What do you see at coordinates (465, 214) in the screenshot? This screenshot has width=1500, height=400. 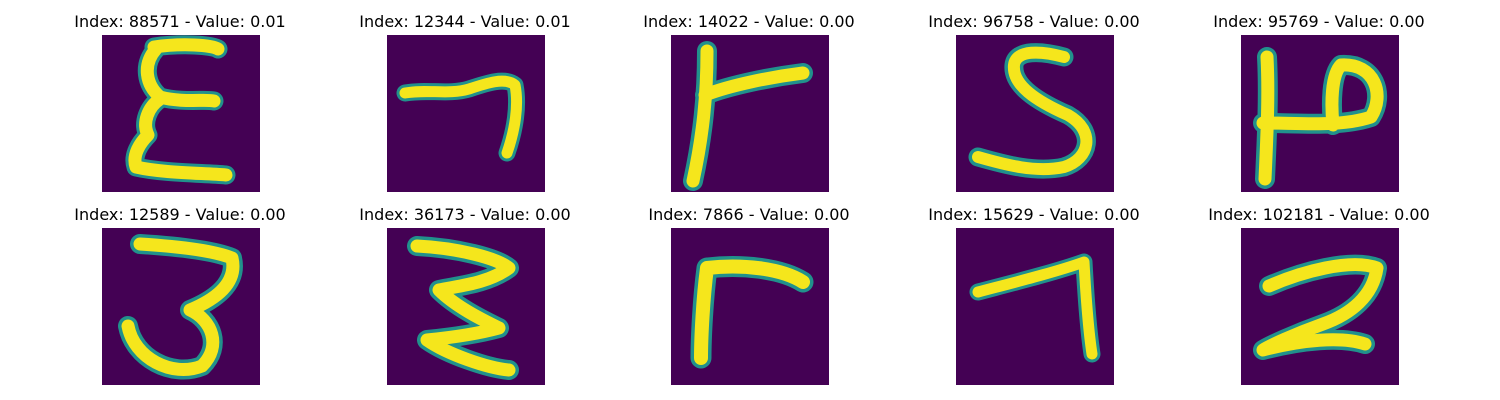 I see `panel-title: Index: 36173 - Value: 0.00` at bounding box center [465, 214].